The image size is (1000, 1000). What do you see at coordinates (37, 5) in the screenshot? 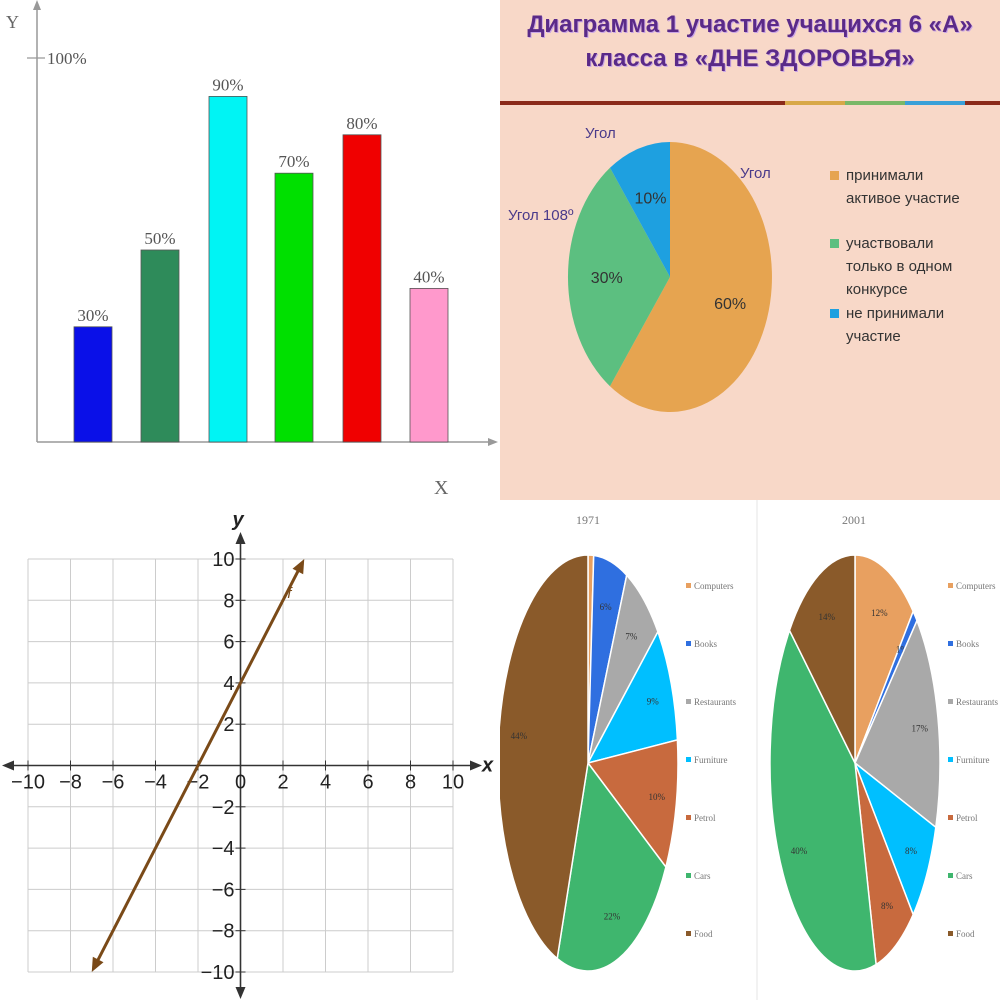
I see `bar-y-arrow` at bounding box center [37, 5].